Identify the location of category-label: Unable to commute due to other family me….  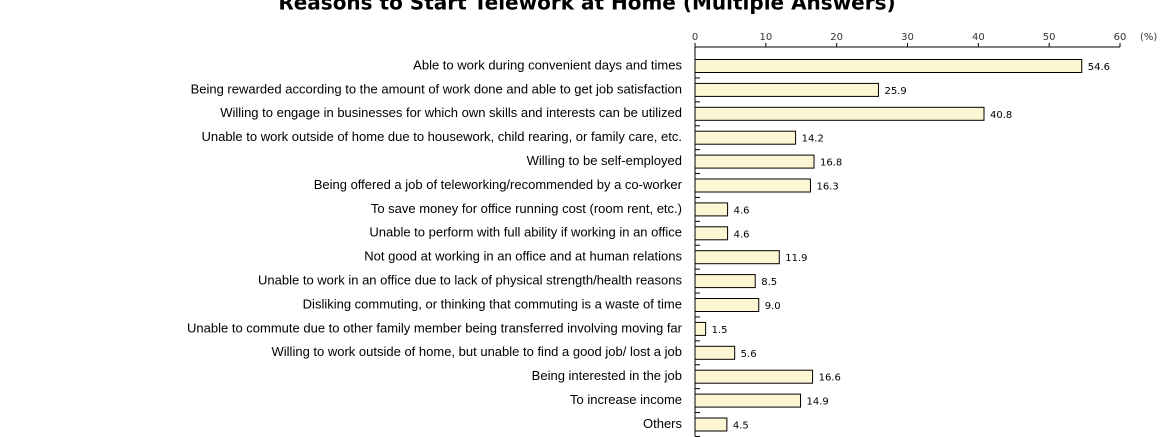
(435, 327).